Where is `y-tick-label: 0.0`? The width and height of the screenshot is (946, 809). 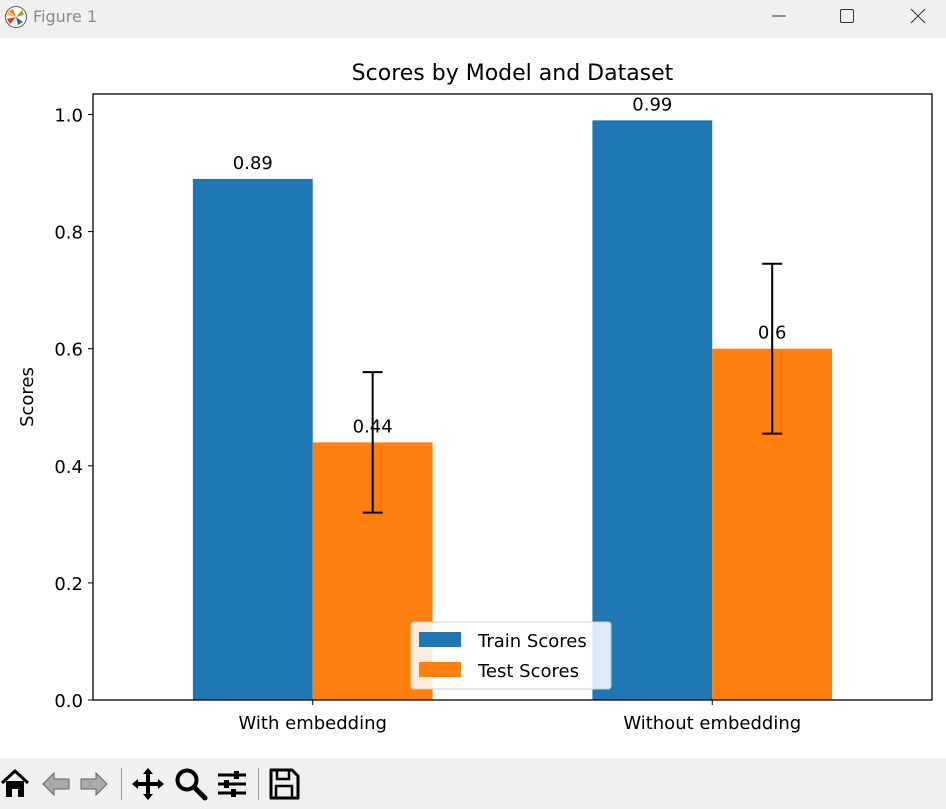 y-tick-label: 0.0 is located at coordinates (68, 701).